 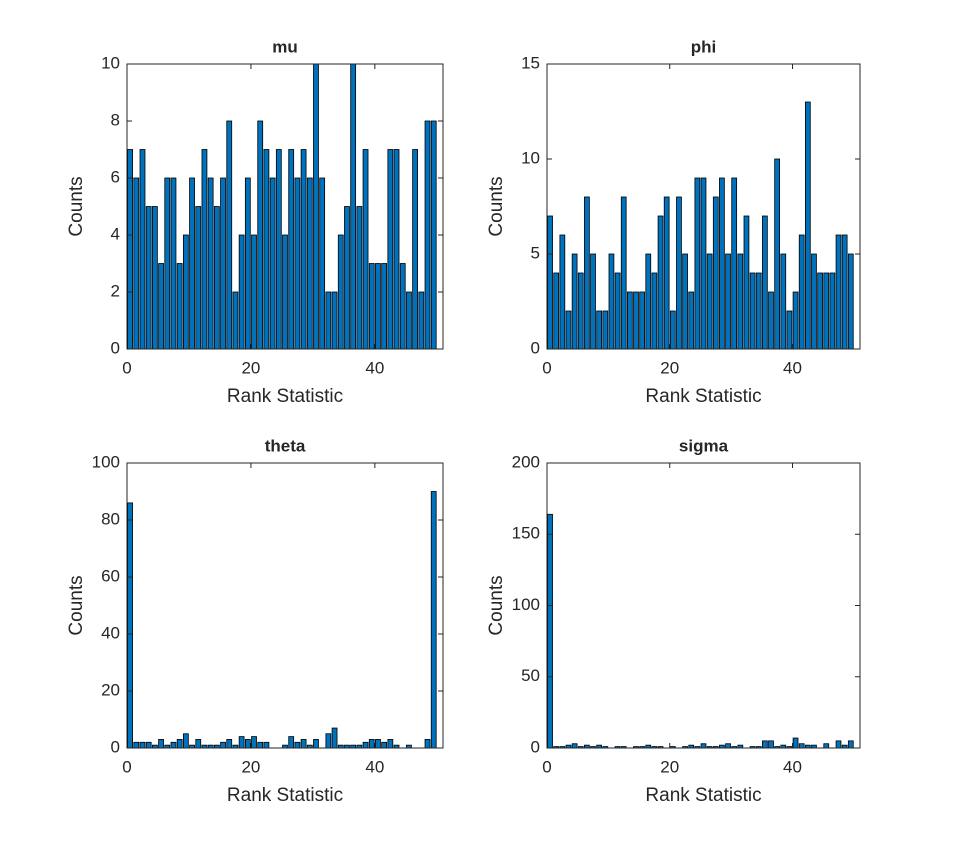 What do you see at coordinates (285, 46) in the screenshot?
I see `subplot-title: mu` at bounding box center [285, 46].